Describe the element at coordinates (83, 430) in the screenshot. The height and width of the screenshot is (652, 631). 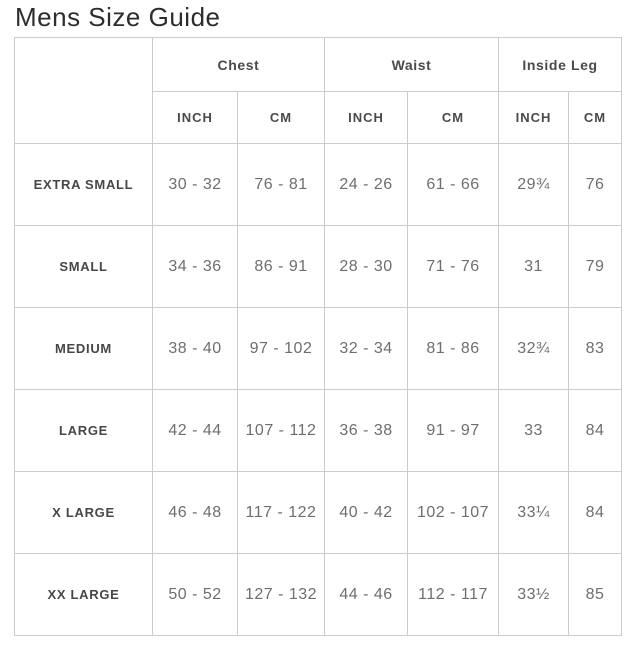
I see `size-label: LARGE` at that location.